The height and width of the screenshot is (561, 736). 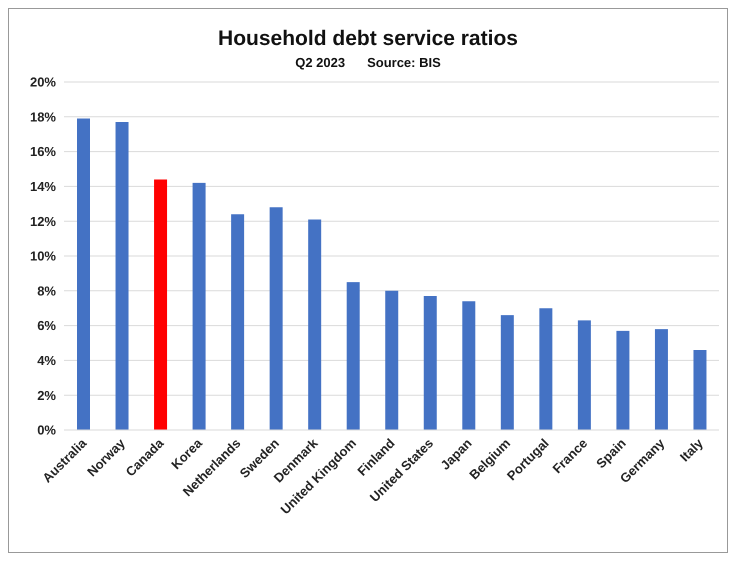 What do you see at coordinates (43, 186) in the screenshot?
I see `y-tick-label: 14%` at bounding box center [43, 186].